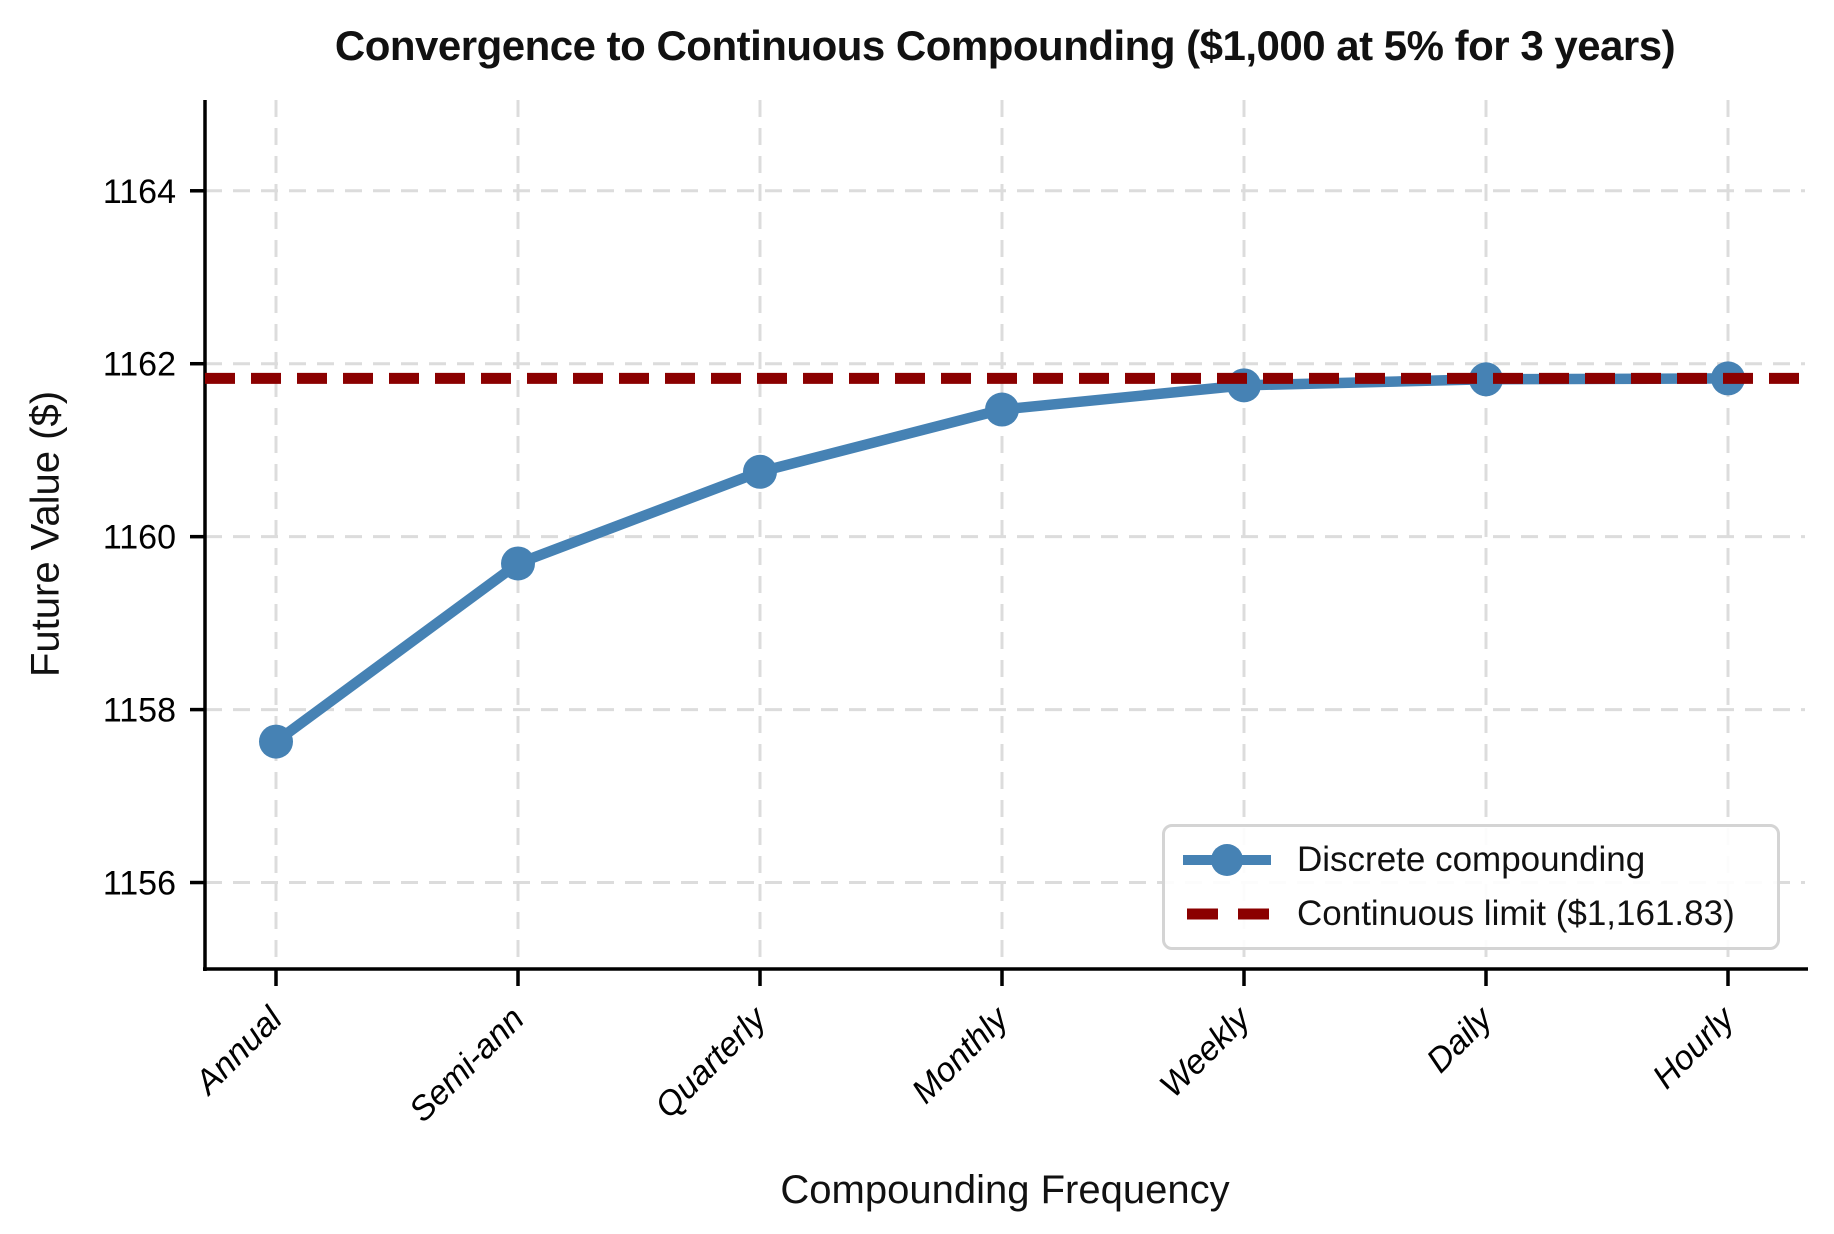 The image size is (1834, 1234). I want to click on legend-swatch-dashed-line-icon, so click(1229, 914).